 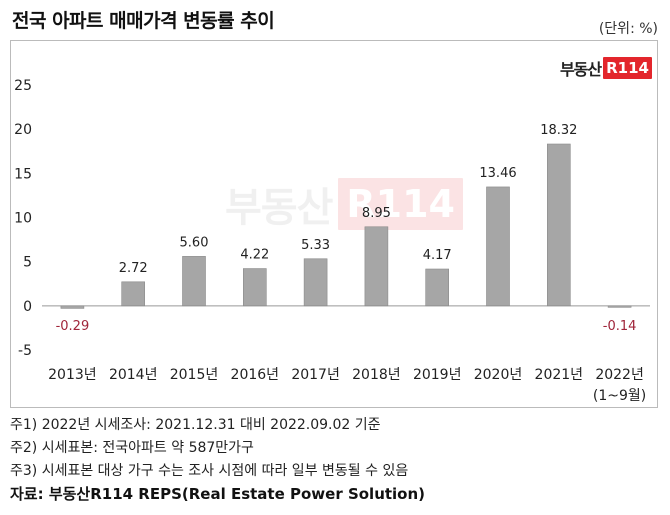 I want to click on y-tick-label: 5, so click(x=27, y=263).